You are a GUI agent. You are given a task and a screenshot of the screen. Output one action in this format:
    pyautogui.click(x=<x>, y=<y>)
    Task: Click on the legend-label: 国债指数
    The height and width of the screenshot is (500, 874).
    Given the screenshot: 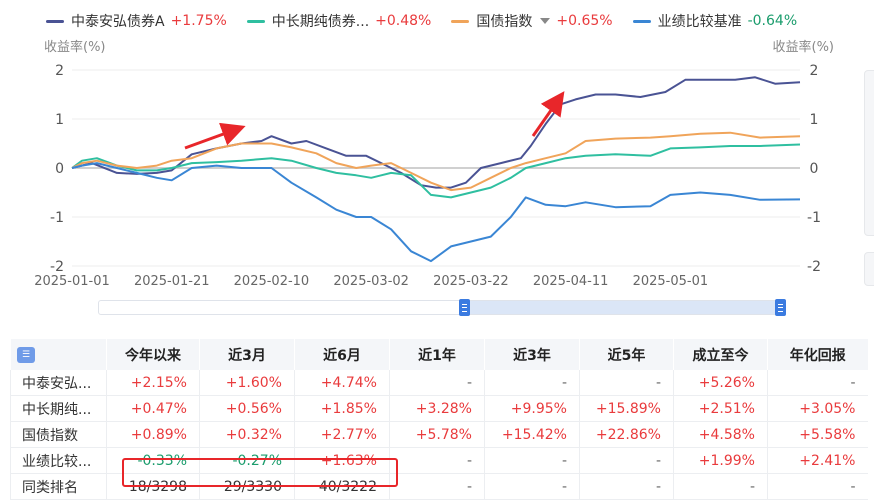 What is the action you would take?
    pyautogui.click(x=504, y=22)
    